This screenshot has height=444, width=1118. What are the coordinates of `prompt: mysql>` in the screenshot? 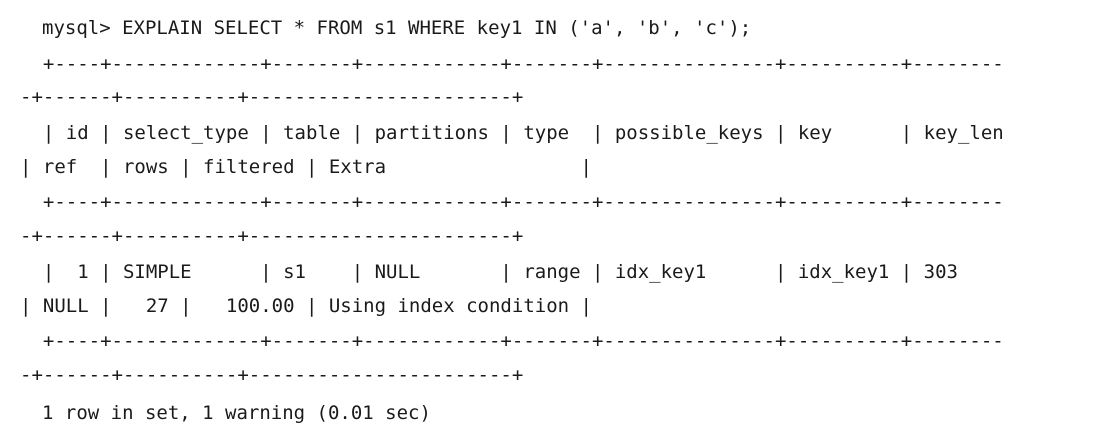 It's located at (82, 28).